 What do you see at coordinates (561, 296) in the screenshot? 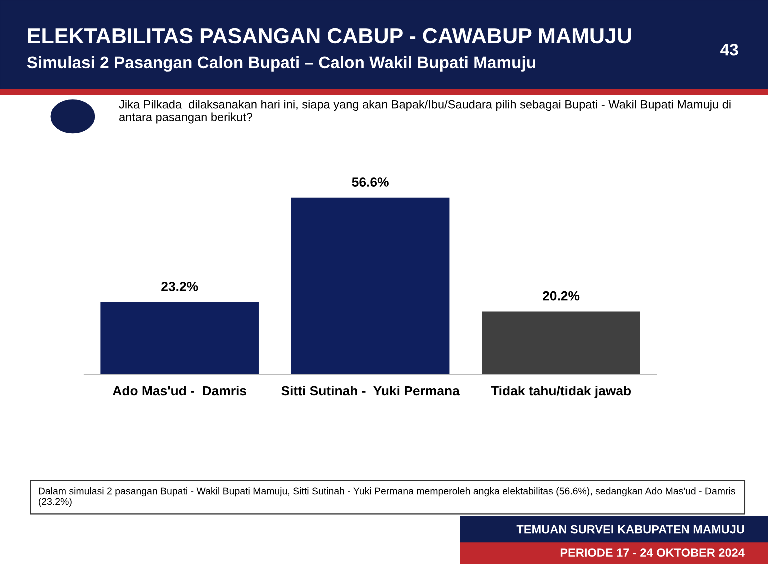
I see `data-label: 20.2%` at bounding box center [561, 296].